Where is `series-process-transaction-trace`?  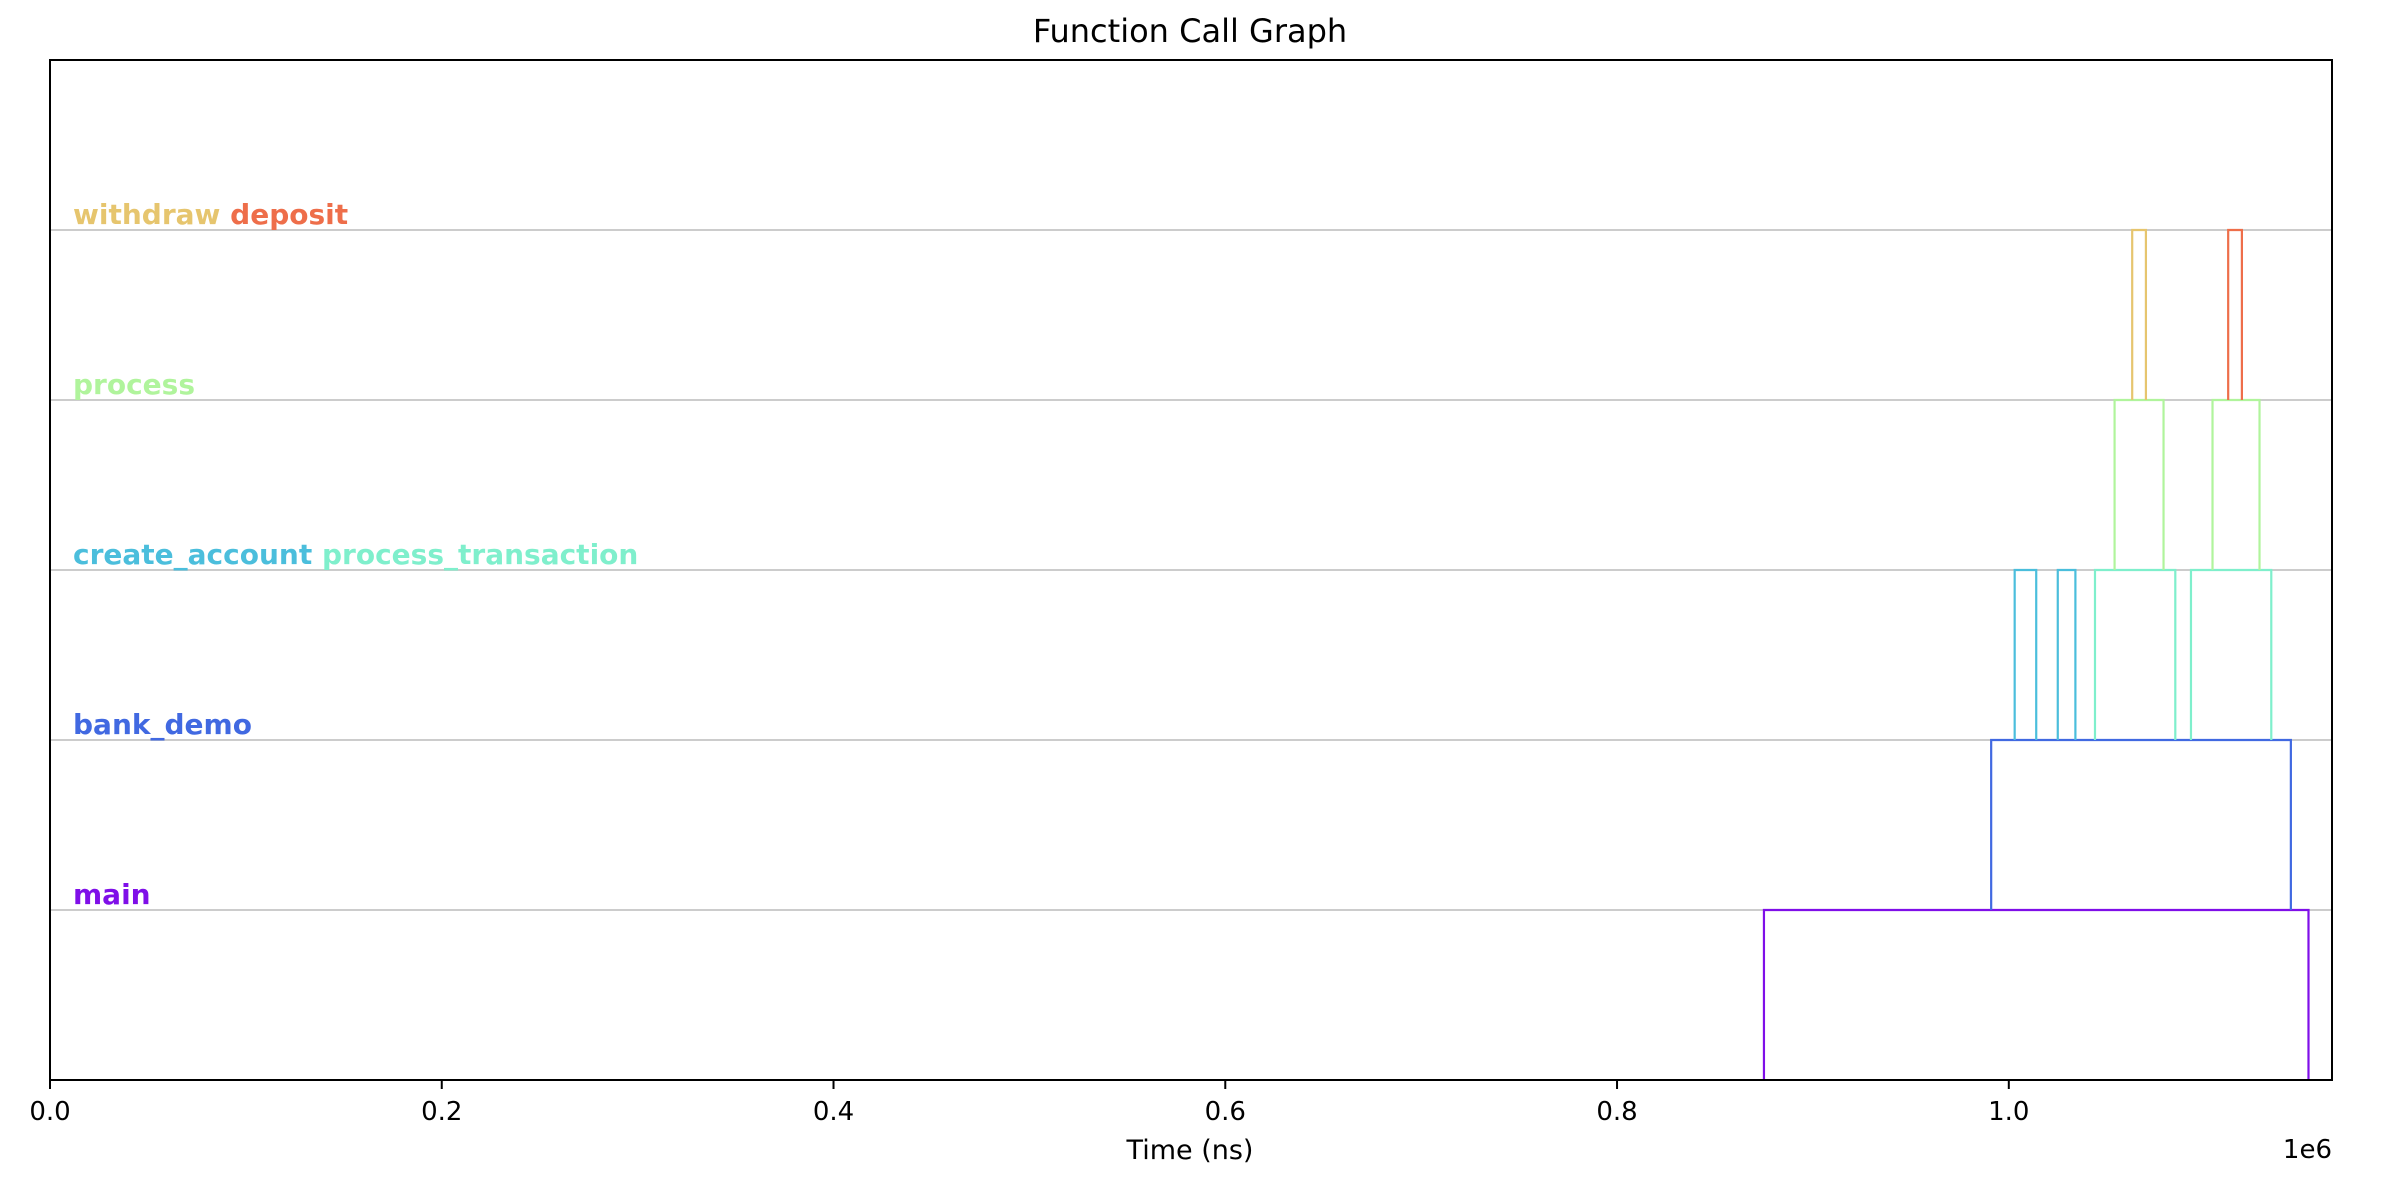 series-process-transaction-trace is located at coordinates (2183, 654).